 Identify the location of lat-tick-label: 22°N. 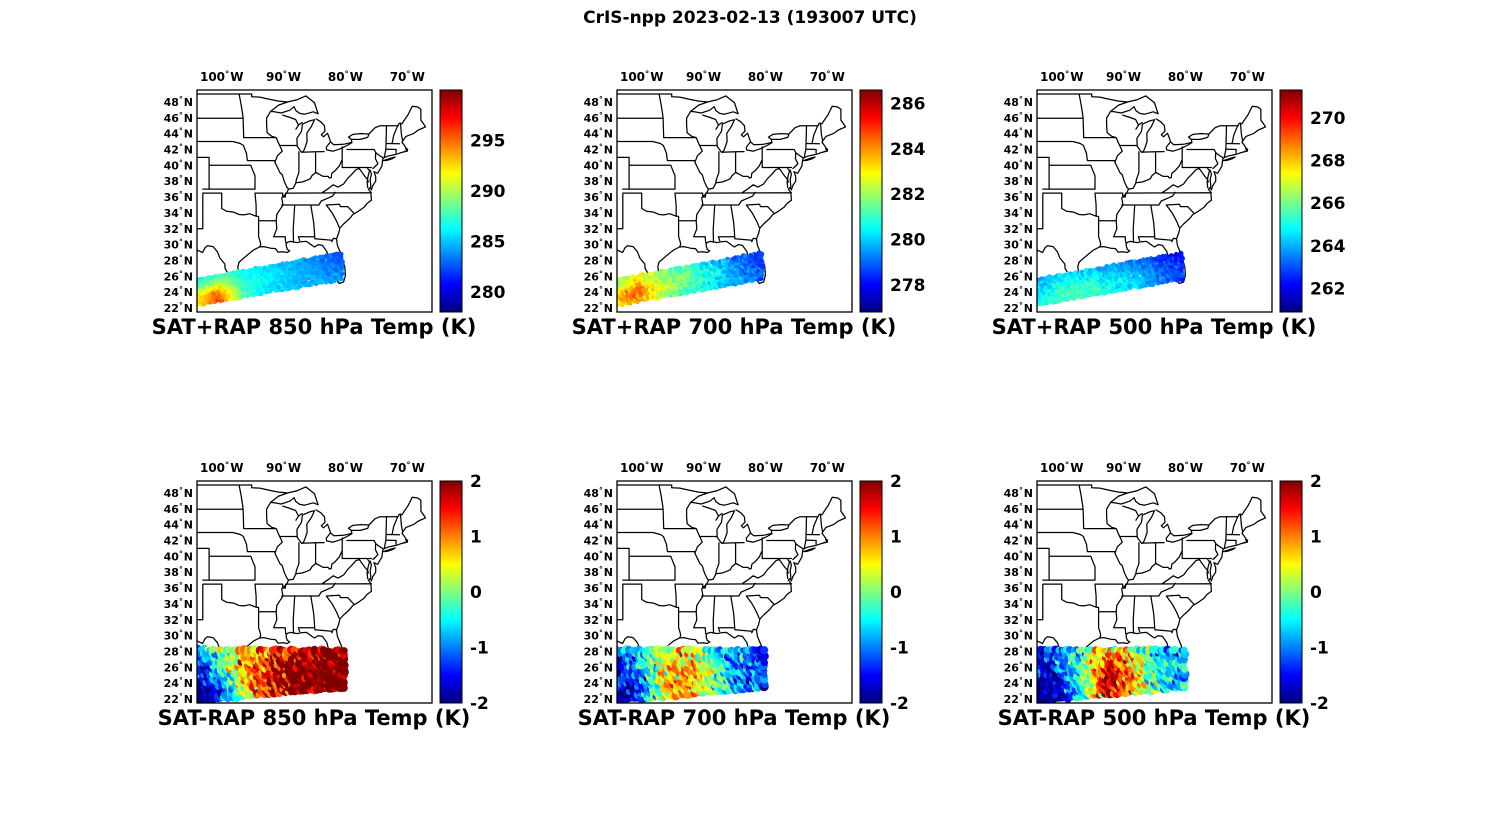
(1018, 699).